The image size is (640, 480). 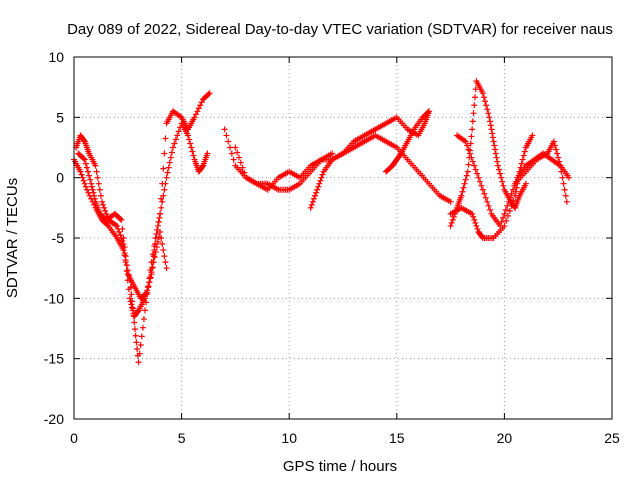 What do you see at coordinates (182, 438) in the screenshot?
I see `x-tick-label: 5` at bounding box center [182, 438].